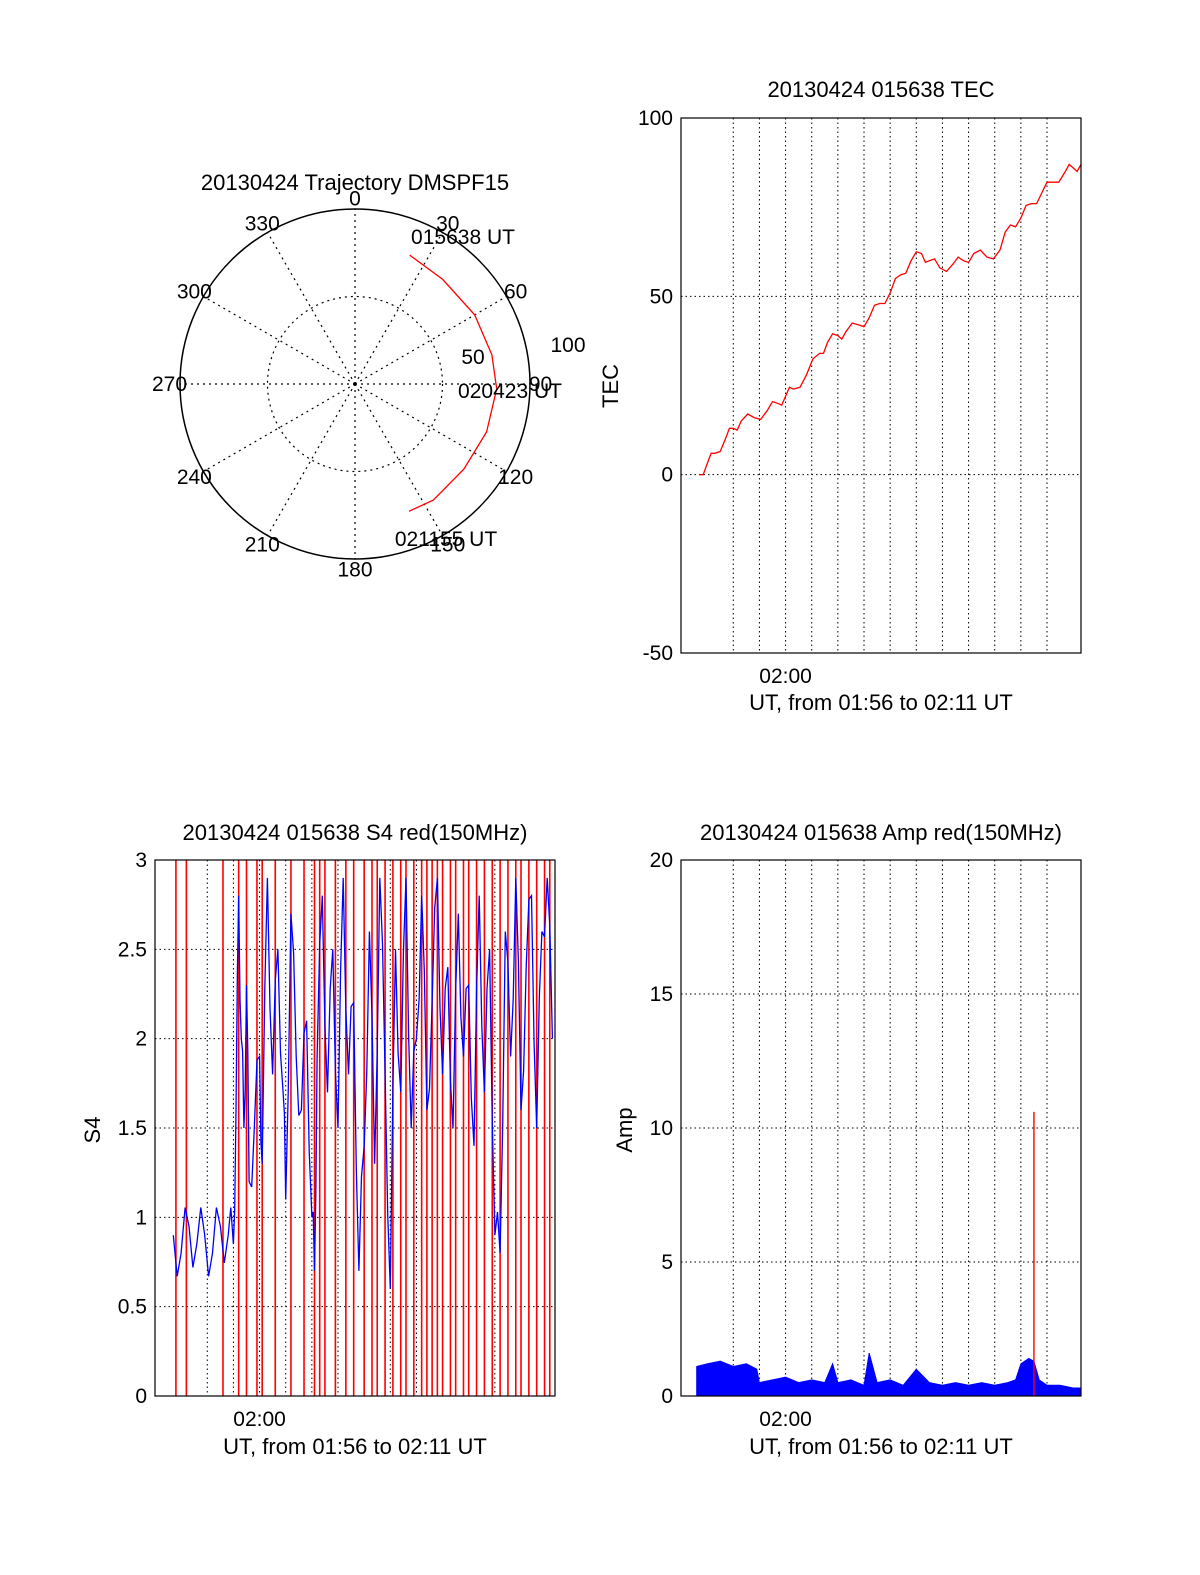 The width and height of the screenshot is (1200, 1575). I want to click on s4-red-spikes, so click(363, 1128).